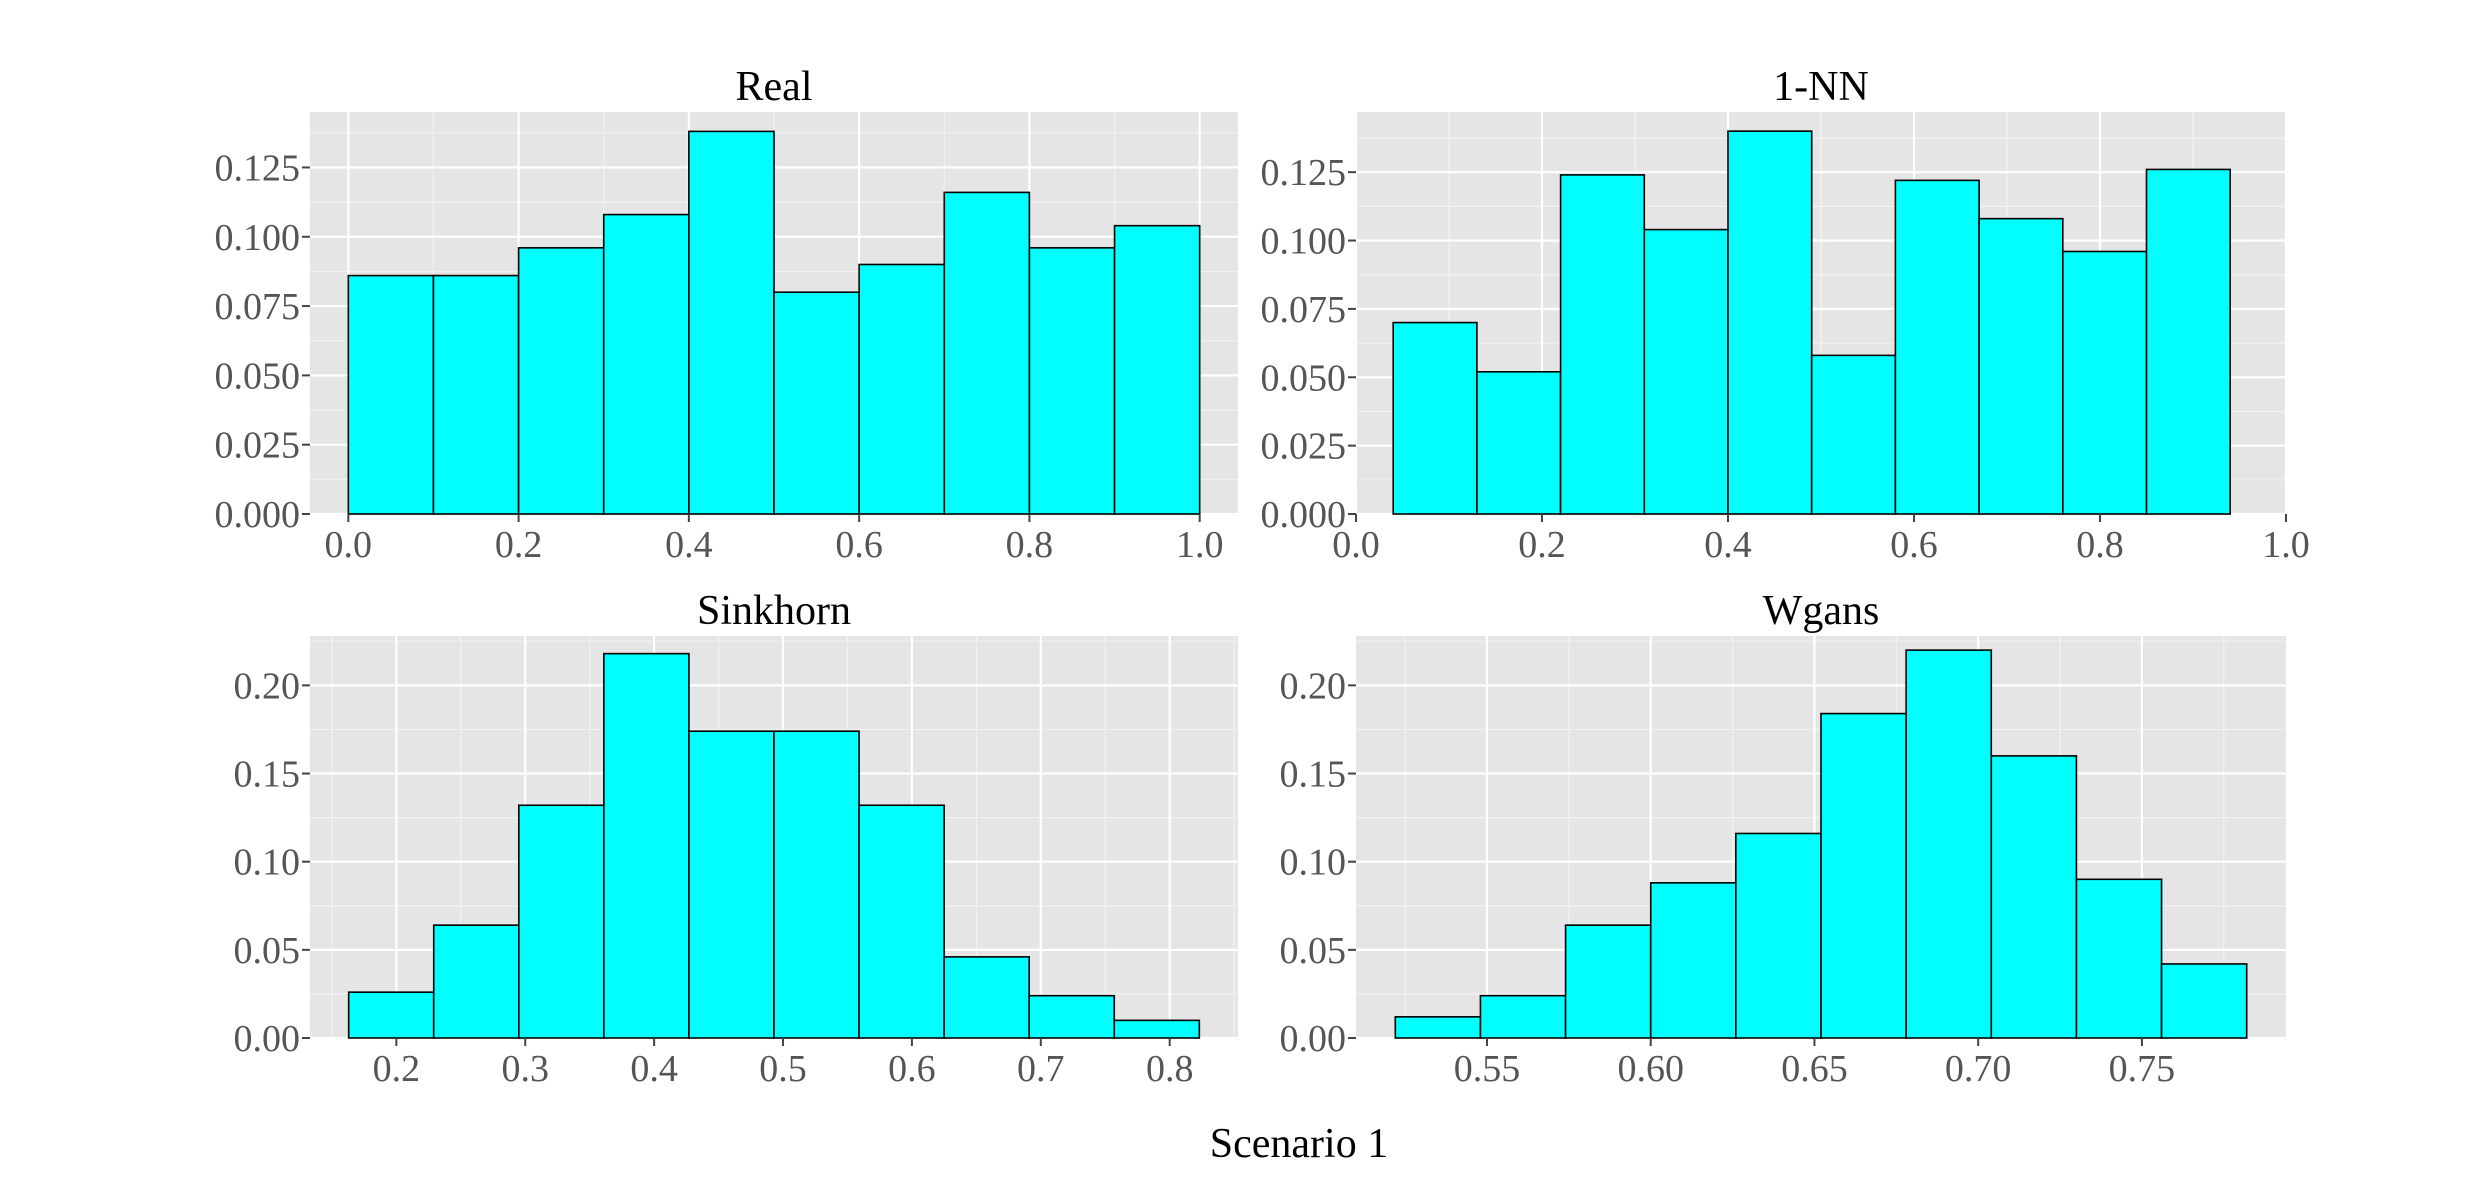  Describe the element at coordinates (774, 611) in the screenshot. I see `sinkhorn-panel-title: Sinkhorn` at that location.